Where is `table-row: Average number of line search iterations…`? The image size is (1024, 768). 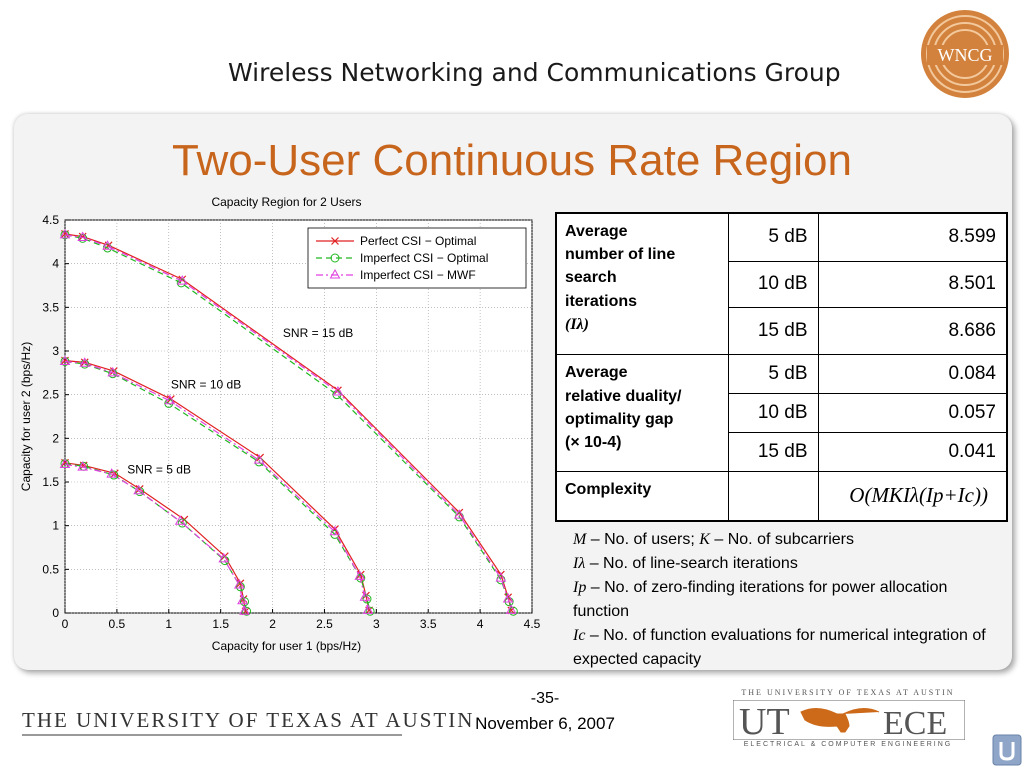 table-row: Average number of line search iterations… is located at coordinates (781, 284).